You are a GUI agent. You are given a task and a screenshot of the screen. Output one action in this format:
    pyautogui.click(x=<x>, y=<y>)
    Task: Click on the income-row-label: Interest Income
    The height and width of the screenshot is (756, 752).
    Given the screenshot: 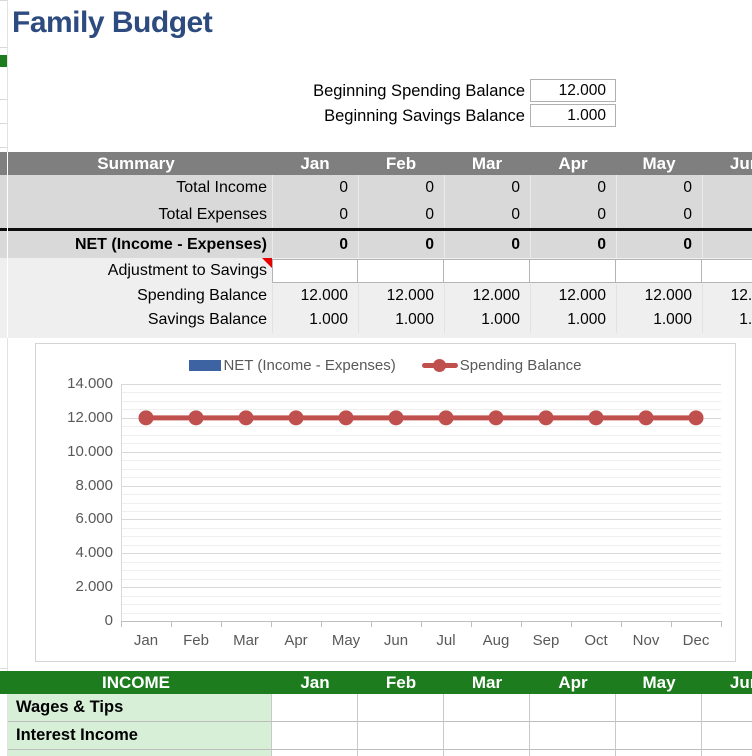 What is the action you would take?
    pyautogui.click(x=140, y=736)
    